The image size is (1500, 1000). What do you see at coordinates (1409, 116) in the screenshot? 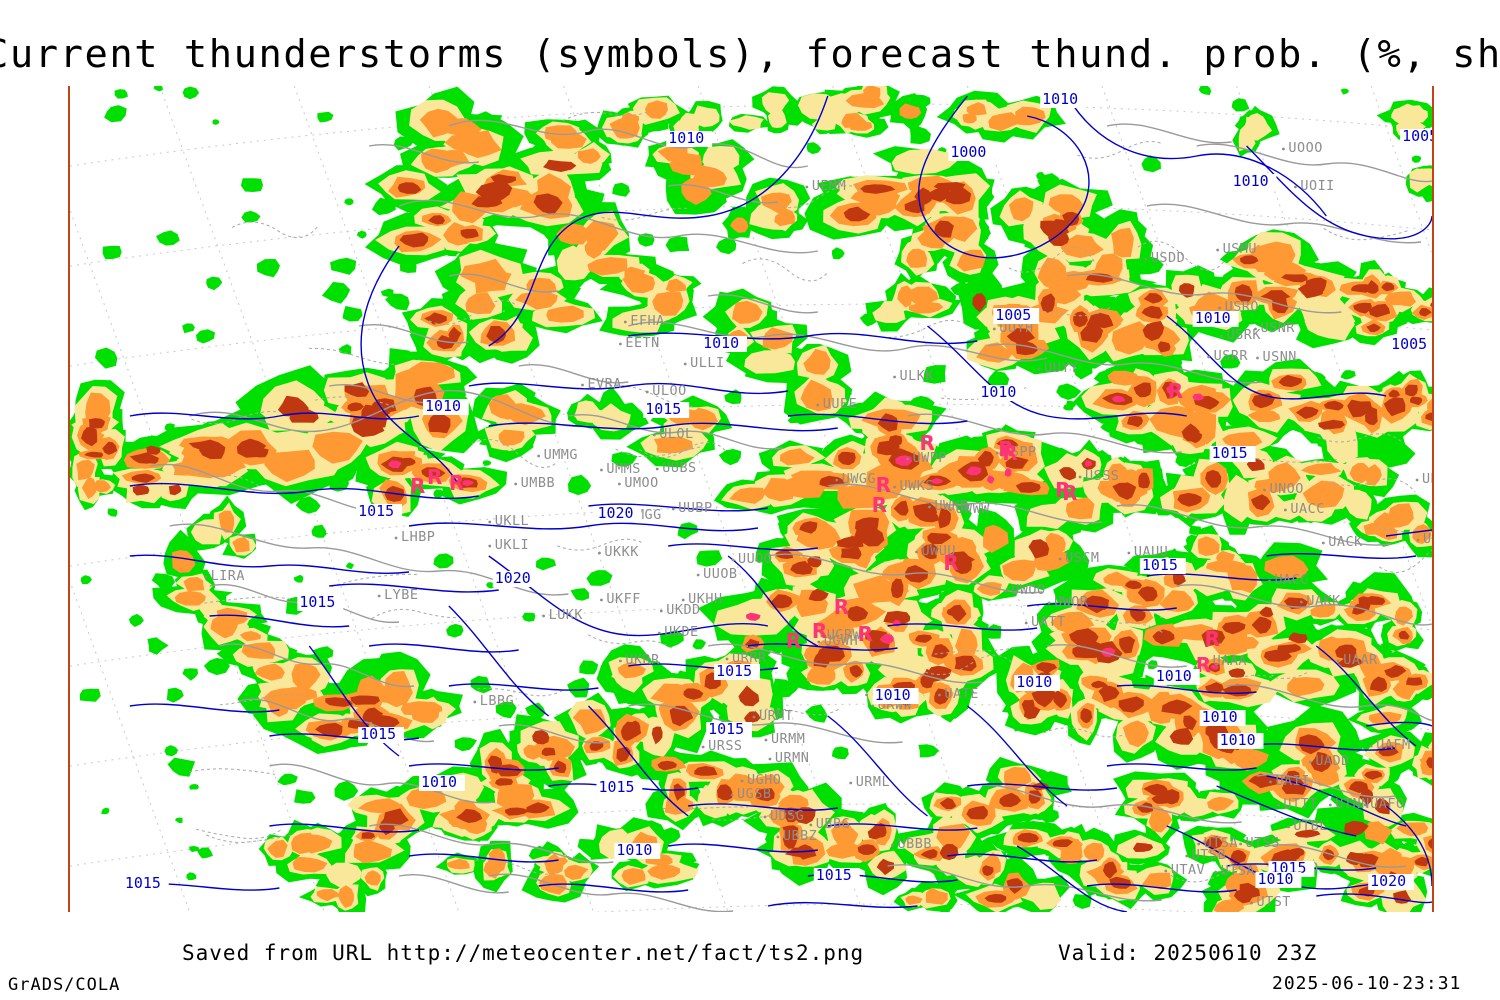
I see `probability-contour-moderate` at bounding box center [1409, 116].